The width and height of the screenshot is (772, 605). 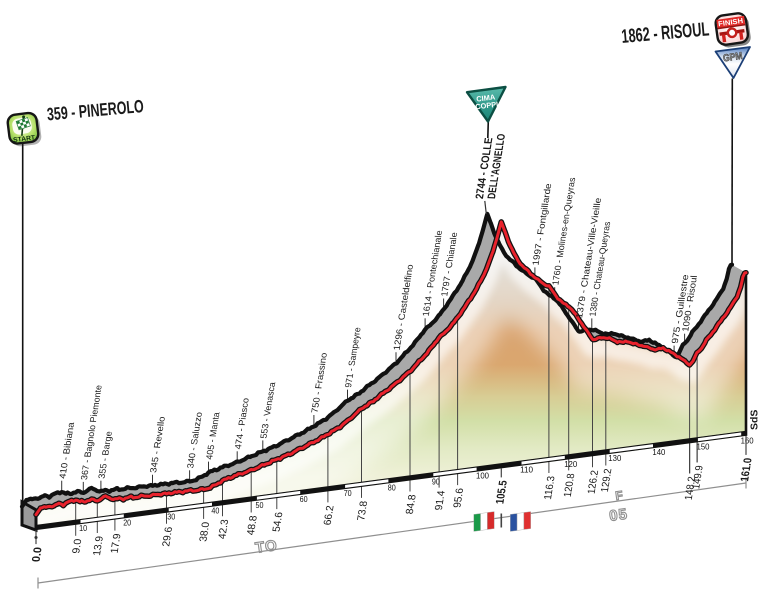 What do you see at coordinates (266, 547) in the screenshot?
I see `svg-text: TO` at bounding box center [266, 547].